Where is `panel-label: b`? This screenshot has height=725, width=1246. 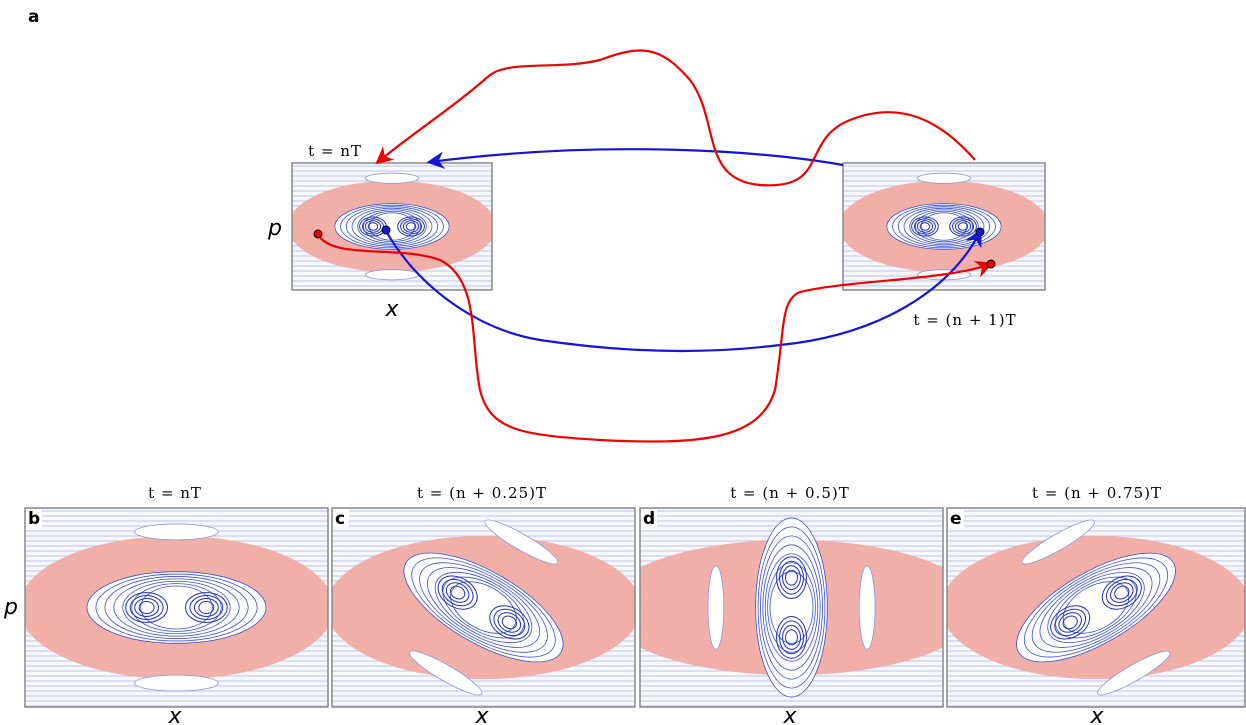
panel-label: b is located at coordinates (34, 519).